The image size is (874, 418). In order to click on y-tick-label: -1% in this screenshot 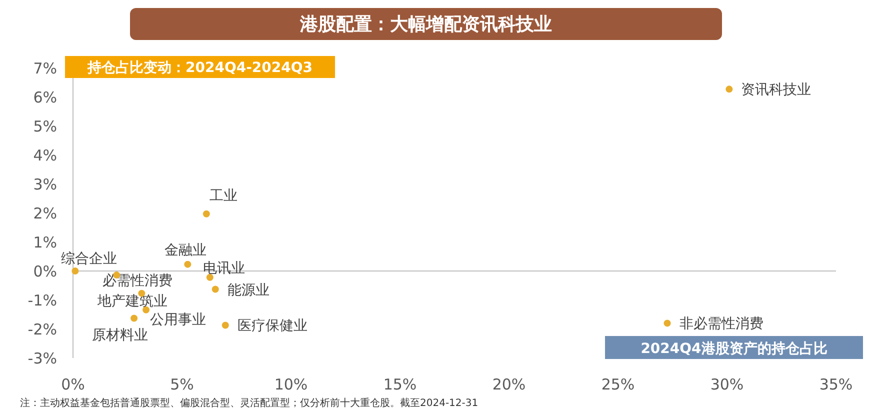, I will do `click(42, 300)`.